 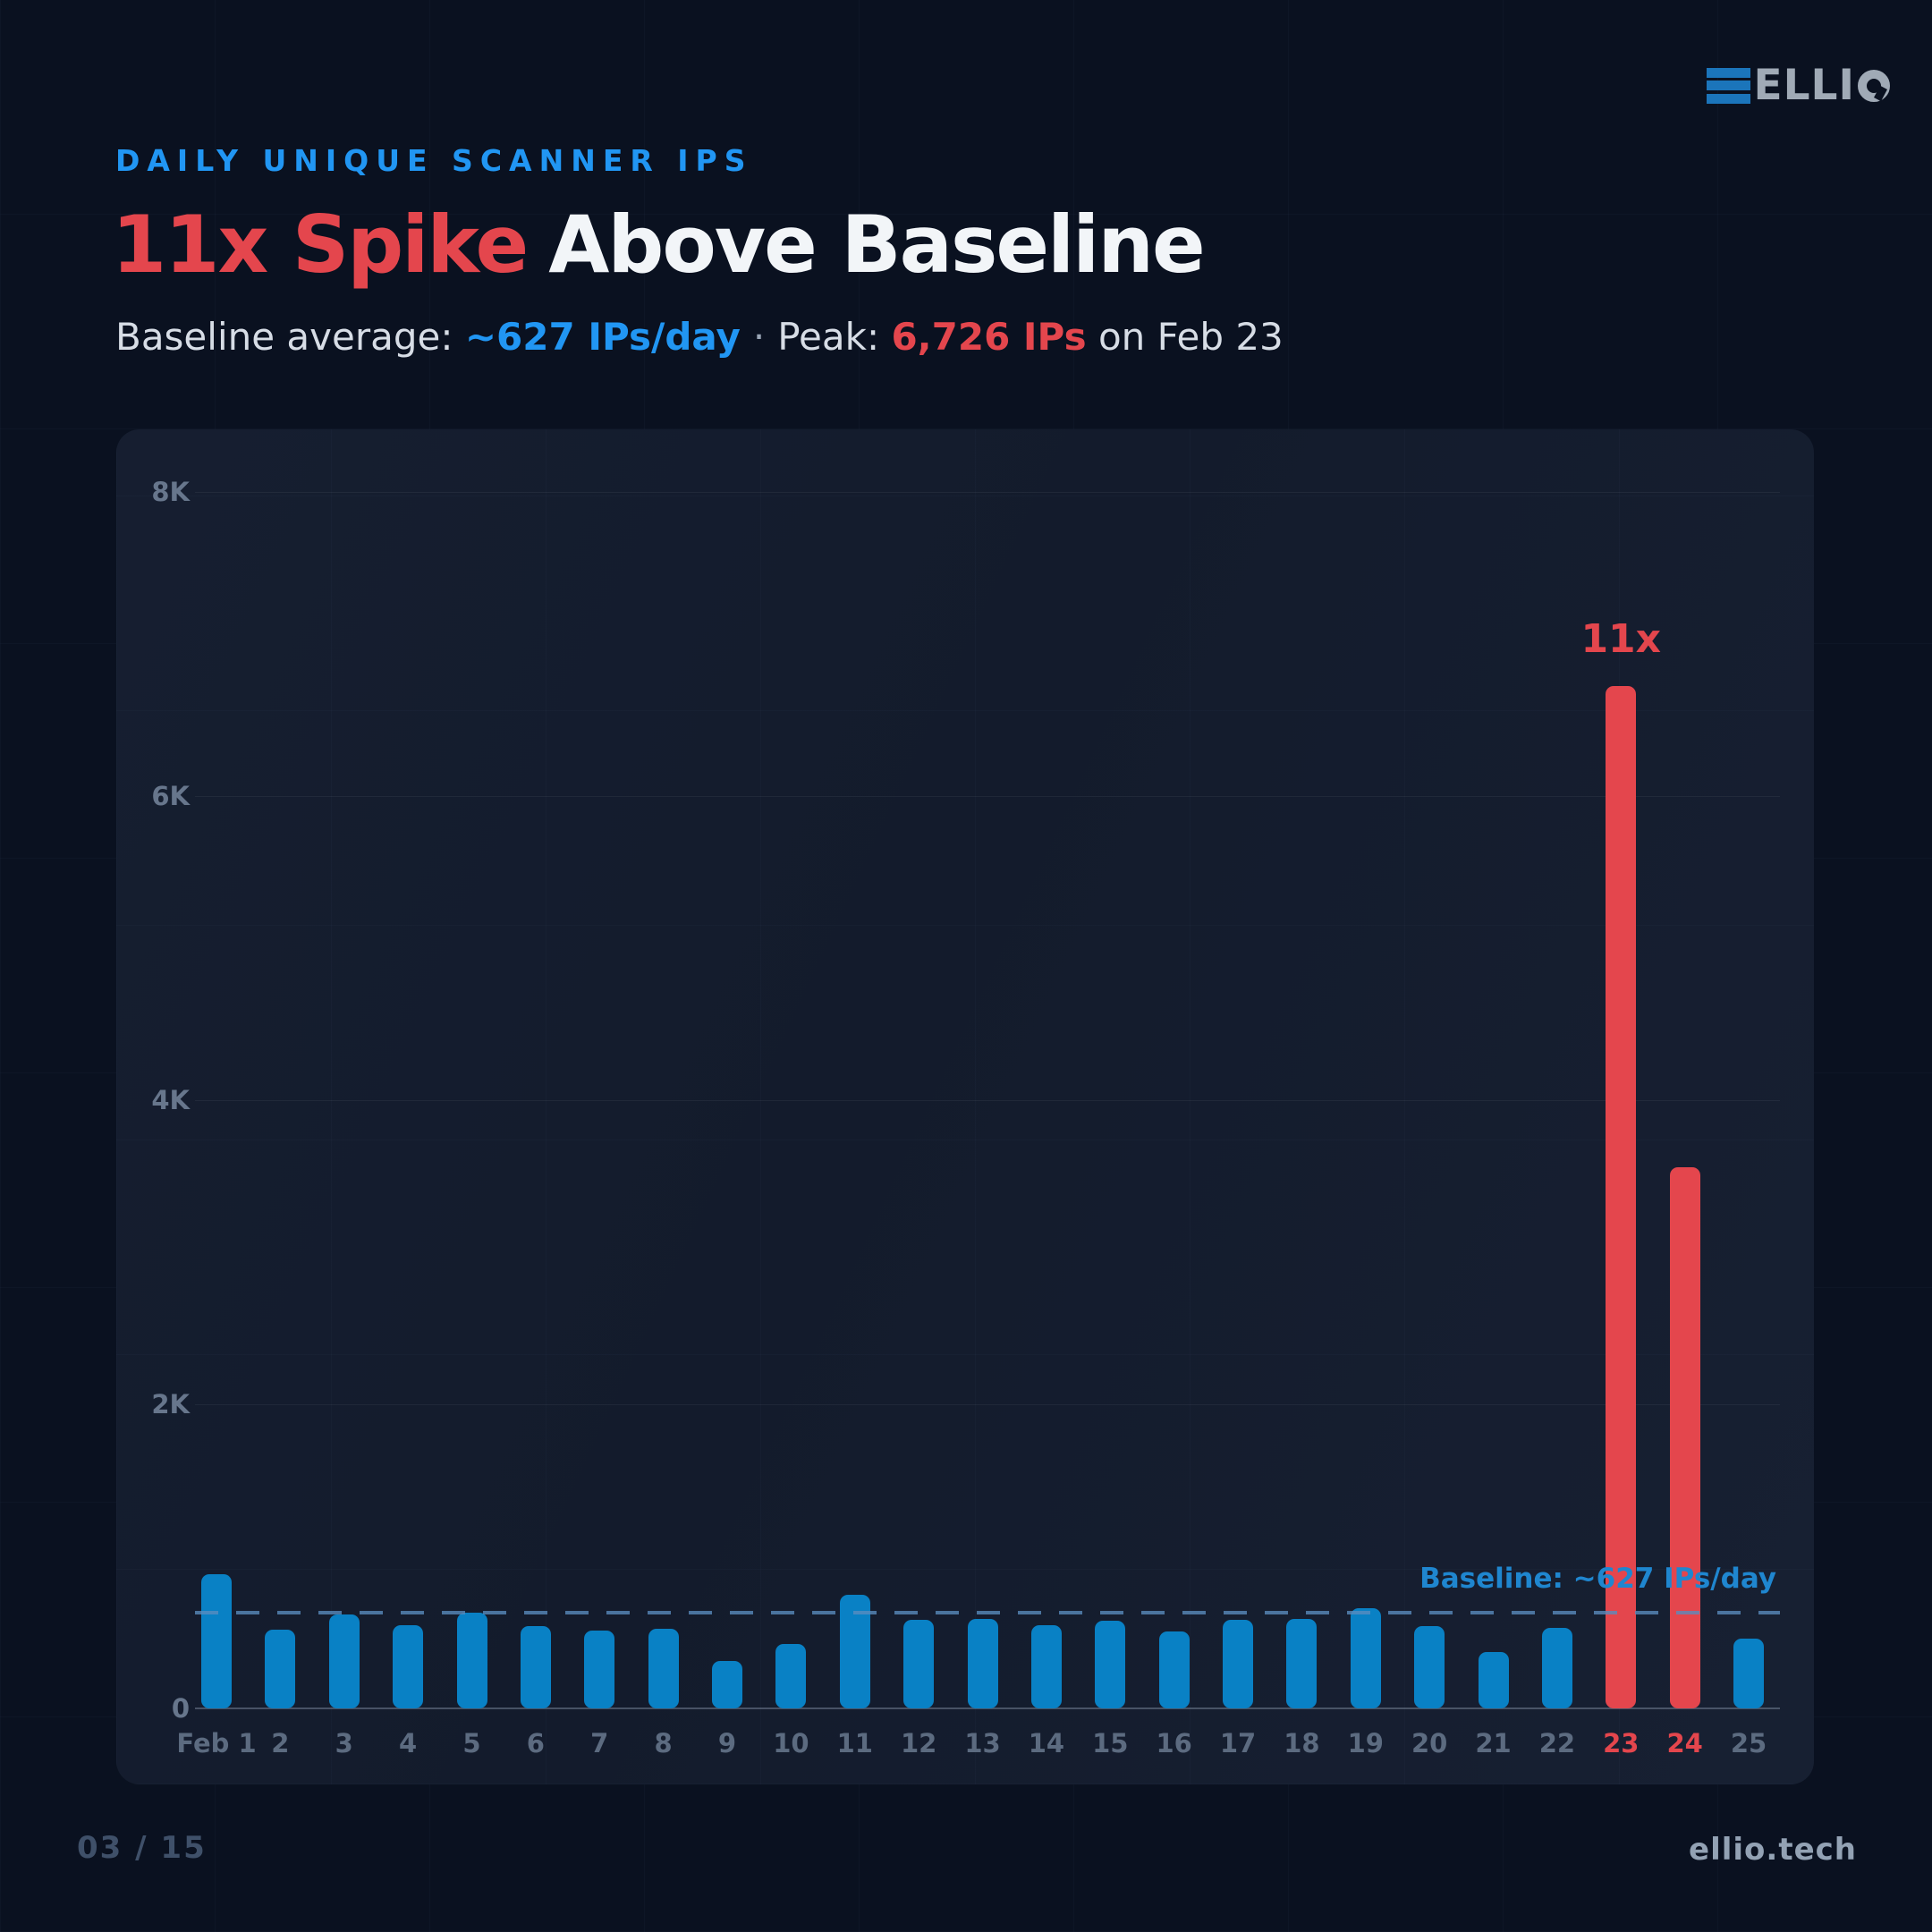 What do you see at coordinates (471, 1743) in the screenshot?
I see `x-tick-5: 5` at bounding box center [471, 1743].